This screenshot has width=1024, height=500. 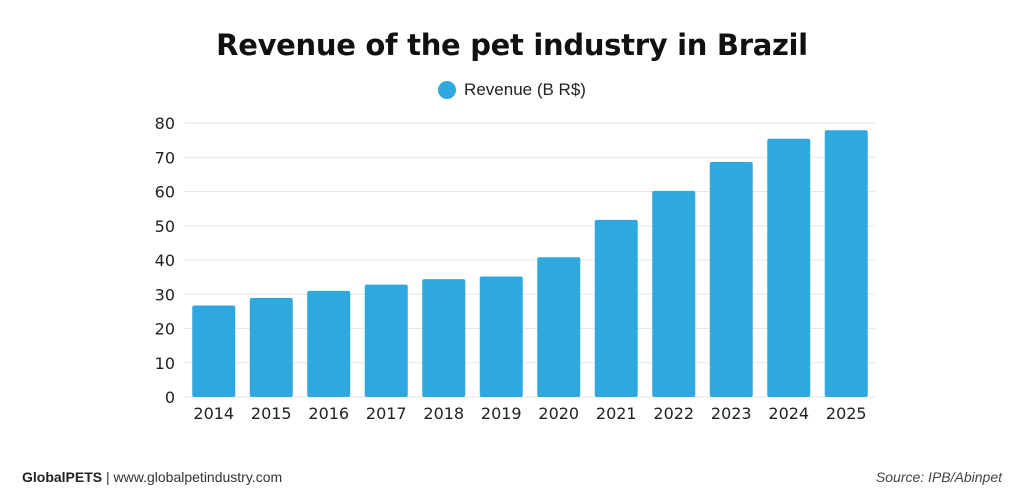 What do you see at coordinates (789, 267) in the screenshot?
I see `bar-2024` at bounding box center [789, 267].